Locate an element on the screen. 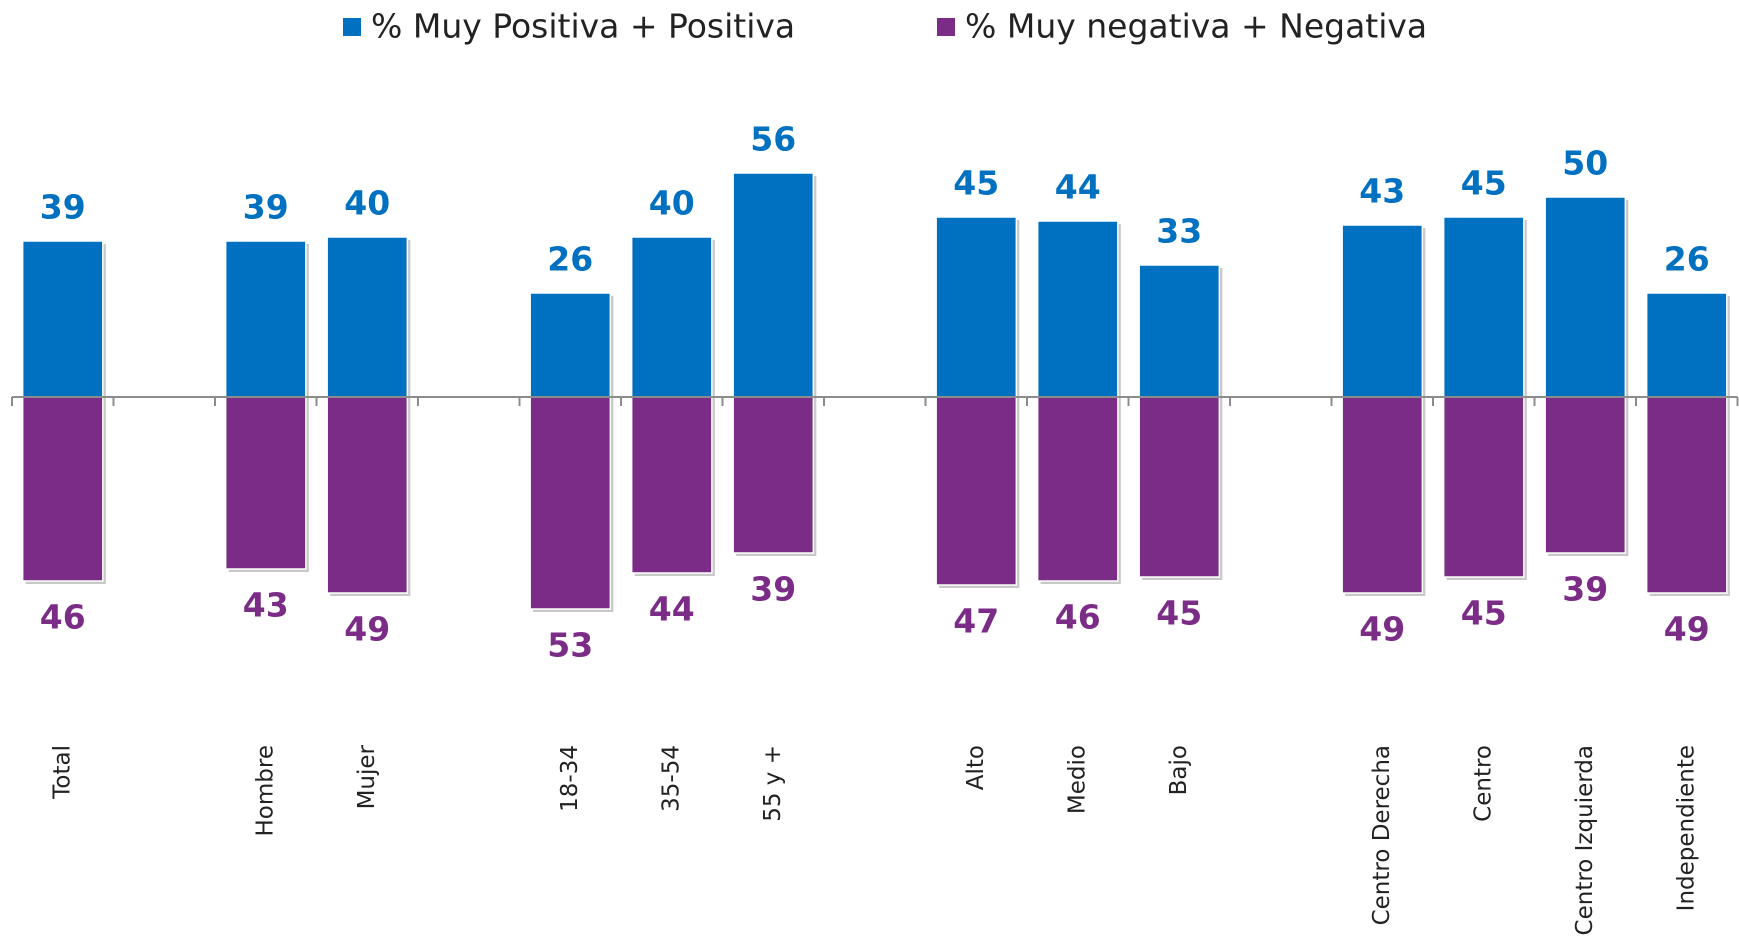 This screenshot has height=945, width=1739. x-tick-label: Centro Derecha is located at coordinates (1382, 835).